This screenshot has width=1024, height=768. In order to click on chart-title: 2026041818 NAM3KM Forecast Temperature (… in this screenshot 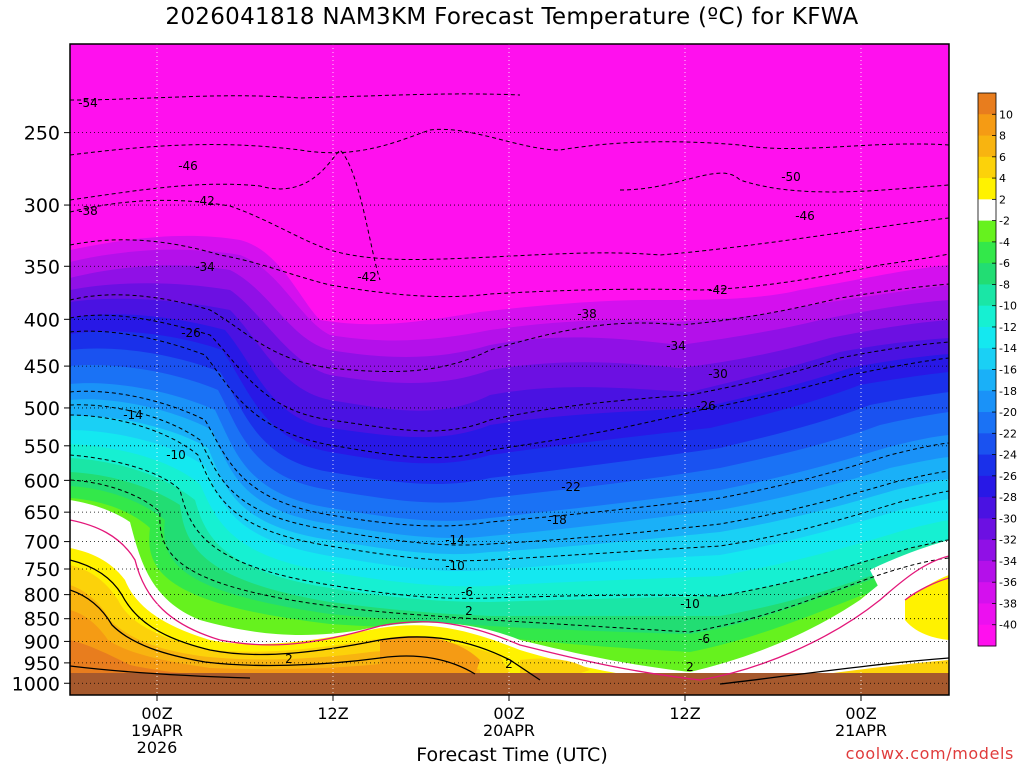, I will do `click(512, 17)`.